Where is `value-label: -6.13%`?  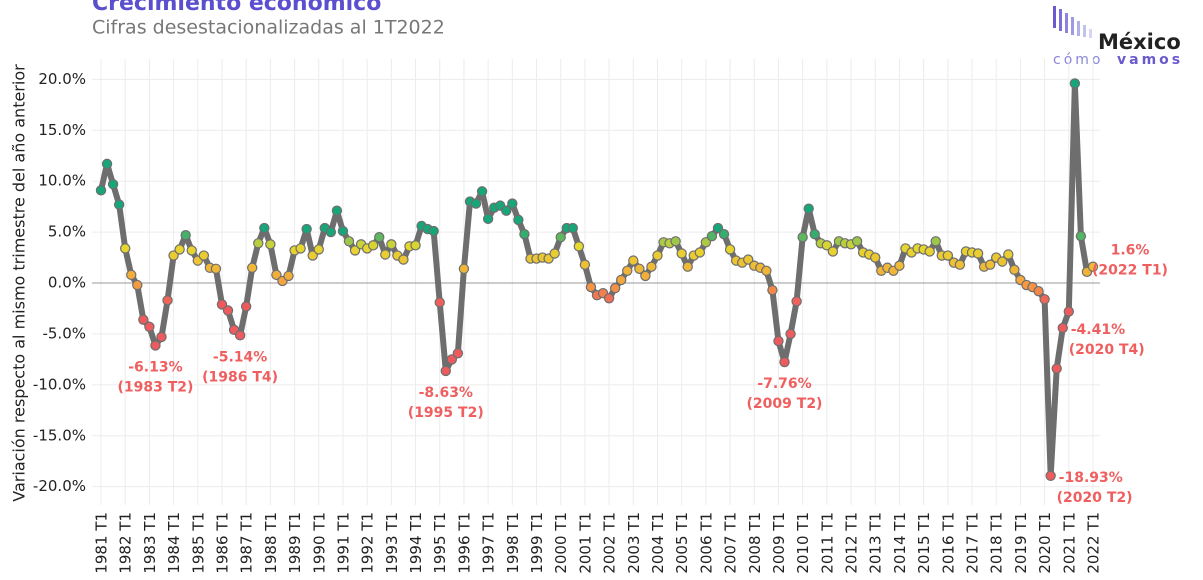
value-label: -6.13% is located at coordinates (155, 367).